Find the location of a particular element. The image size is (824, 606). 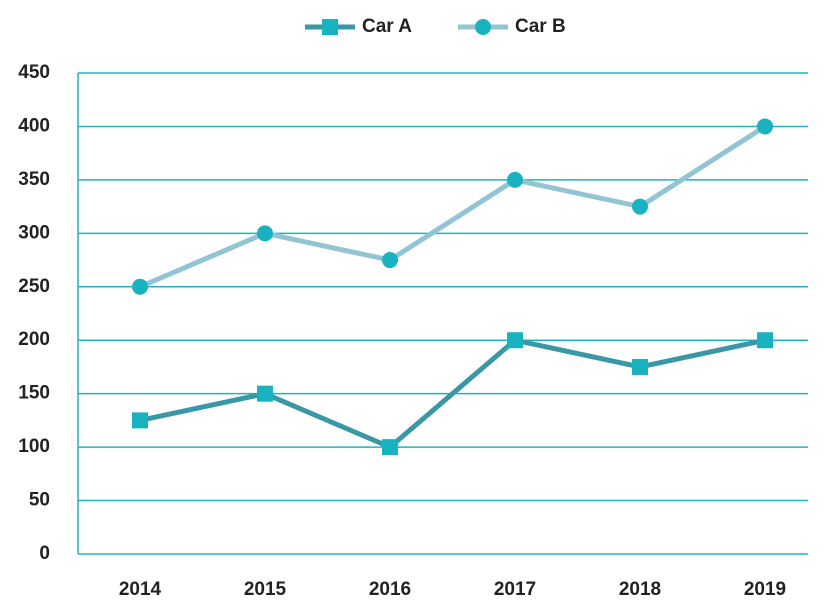

y-tick-label: 300 is located at coordinates (34, 232).